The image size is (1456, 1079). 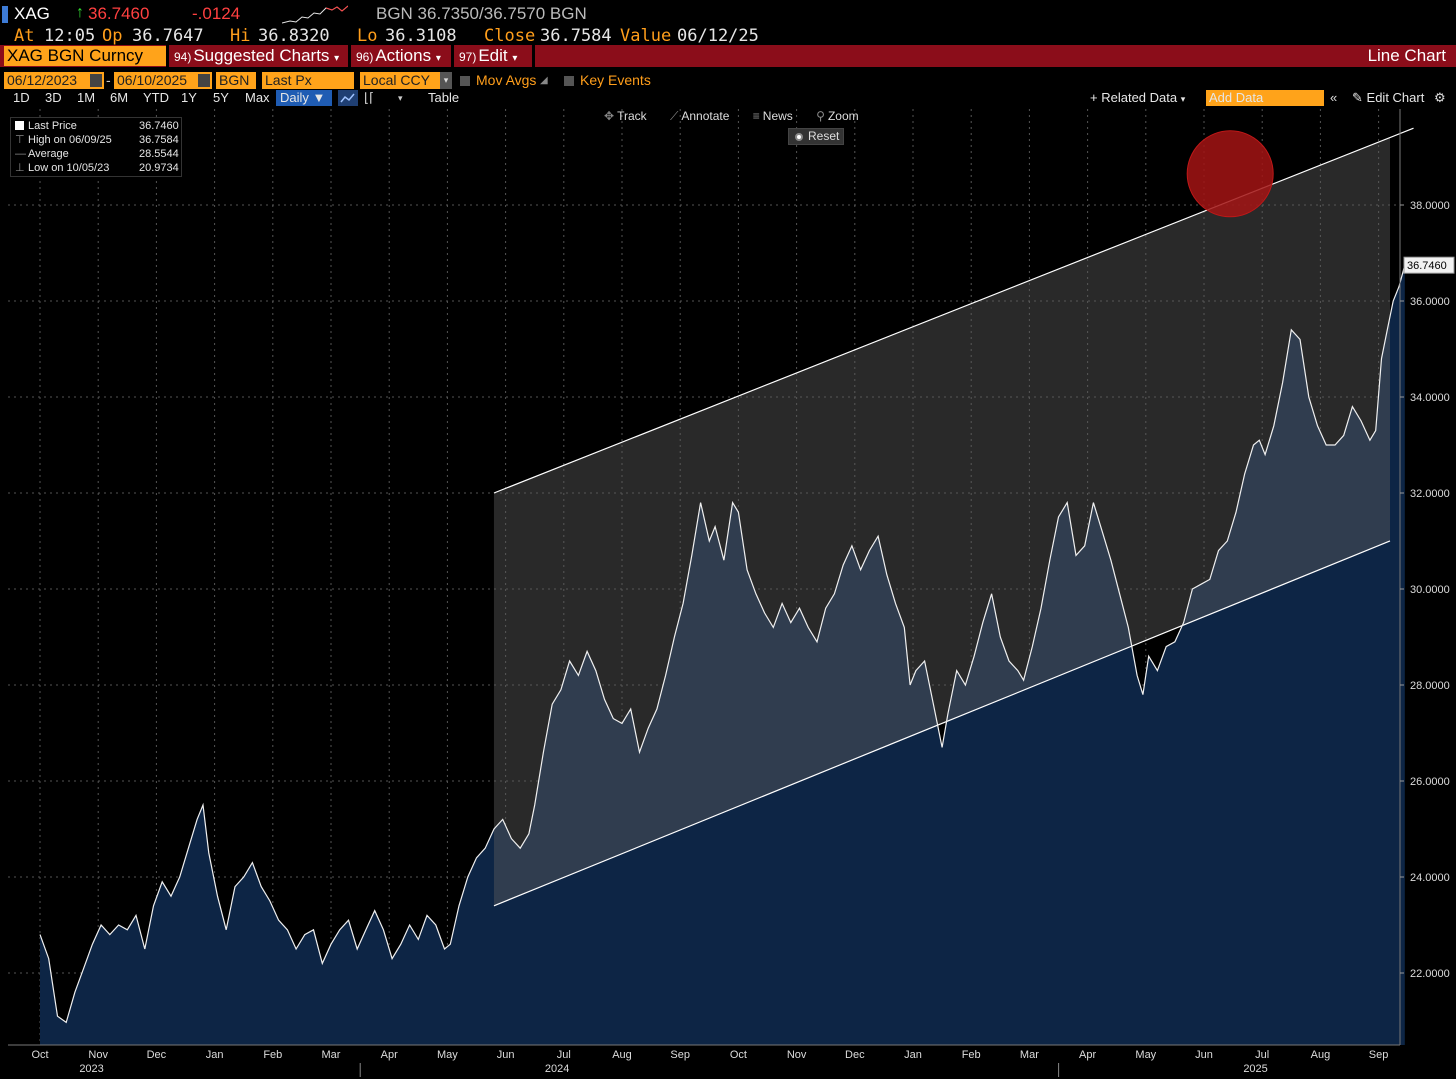 I want to click on reset-button: Reset, so click(x=816, y=136).